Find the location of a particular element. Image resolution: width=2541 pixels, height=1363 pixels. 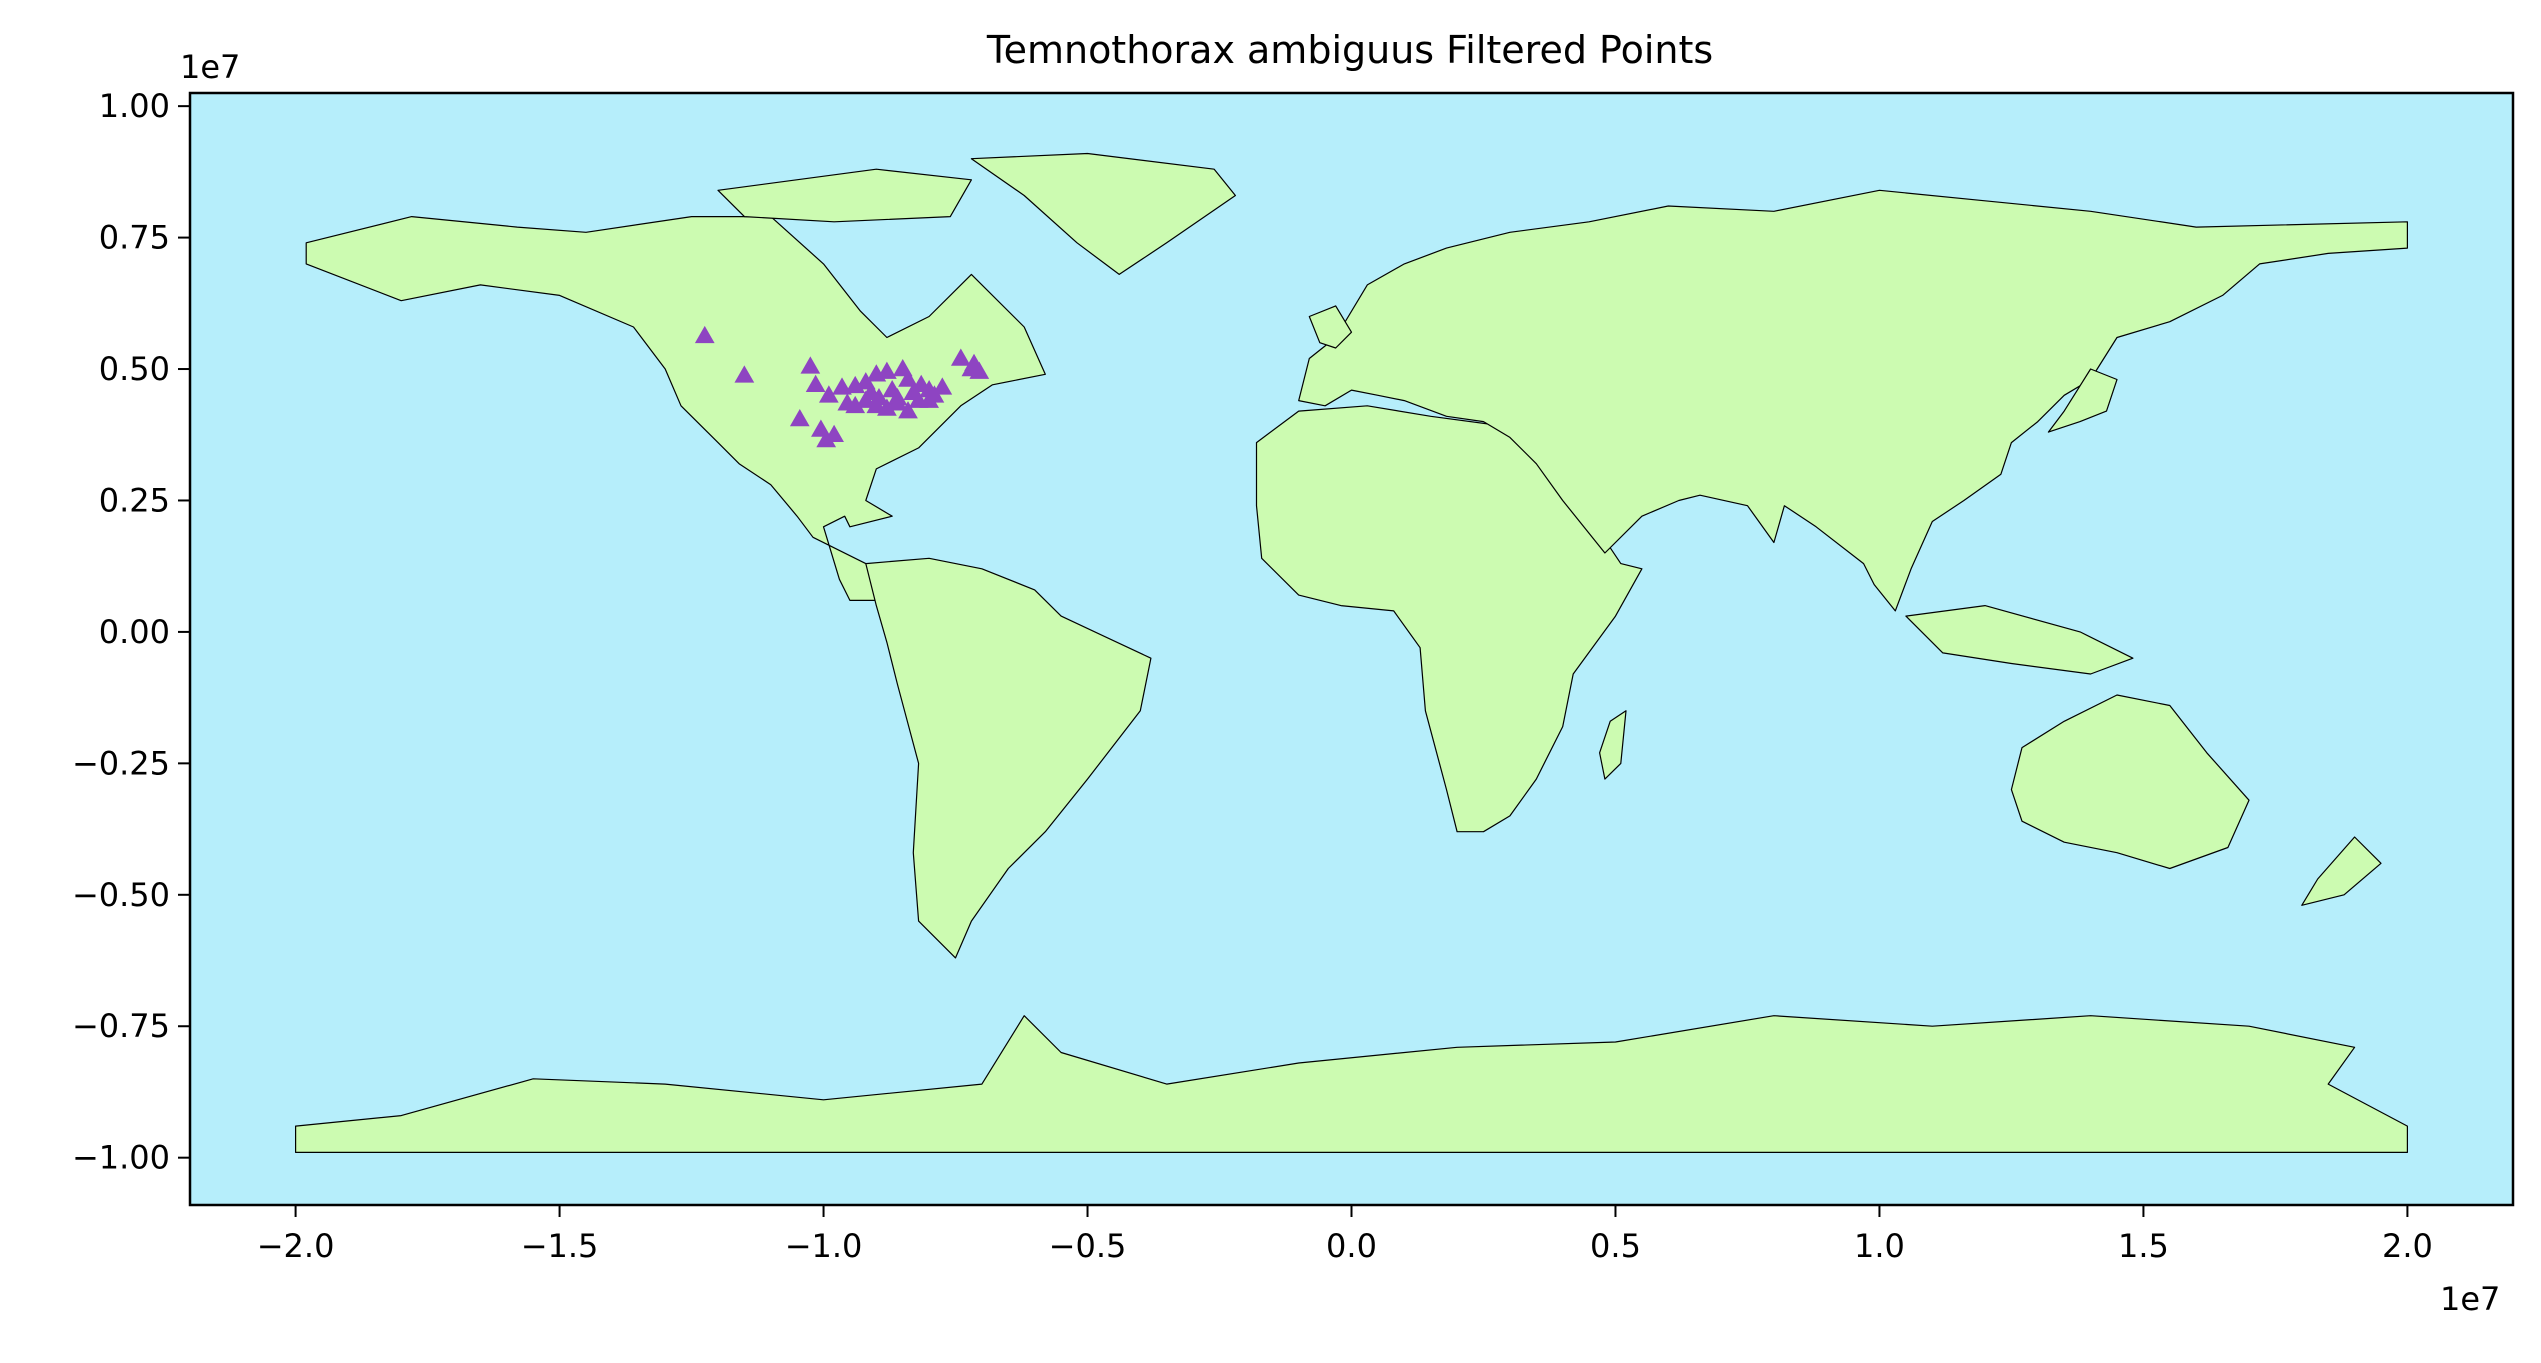

y-tick-label: 0.00 is located at coordinates (134, 632).